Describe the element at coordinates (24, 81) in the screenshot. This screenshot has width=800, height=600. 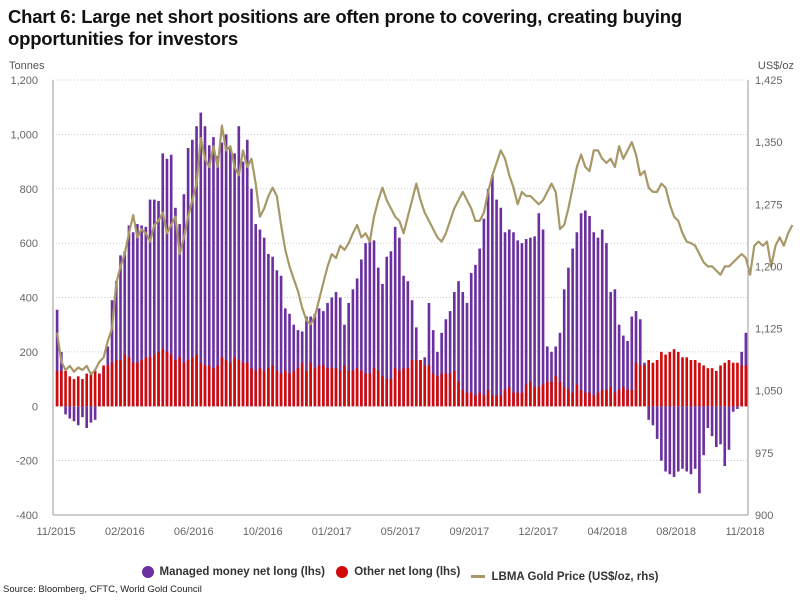
I see `left-tick-label: 1,200` at that location.